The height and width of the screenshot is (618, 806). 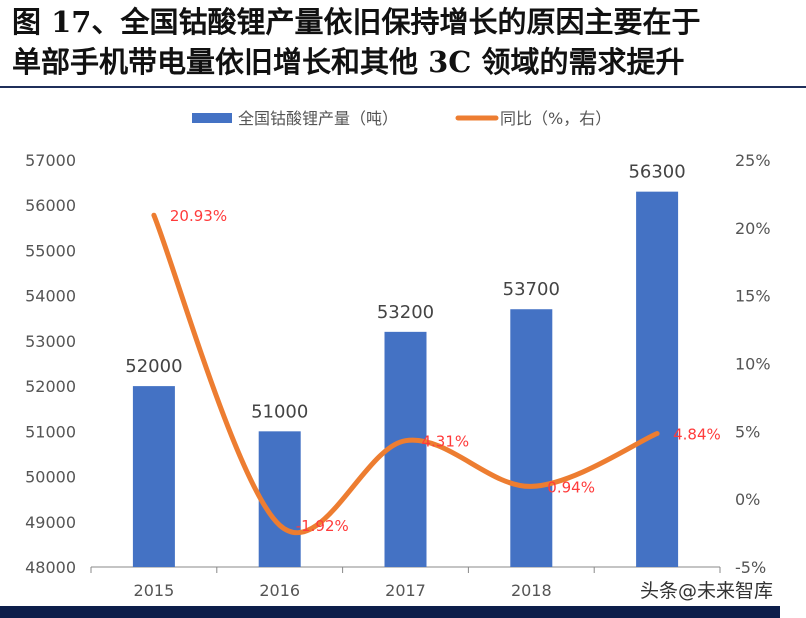 I want to click on title-rule, so click(x=403, y=87).